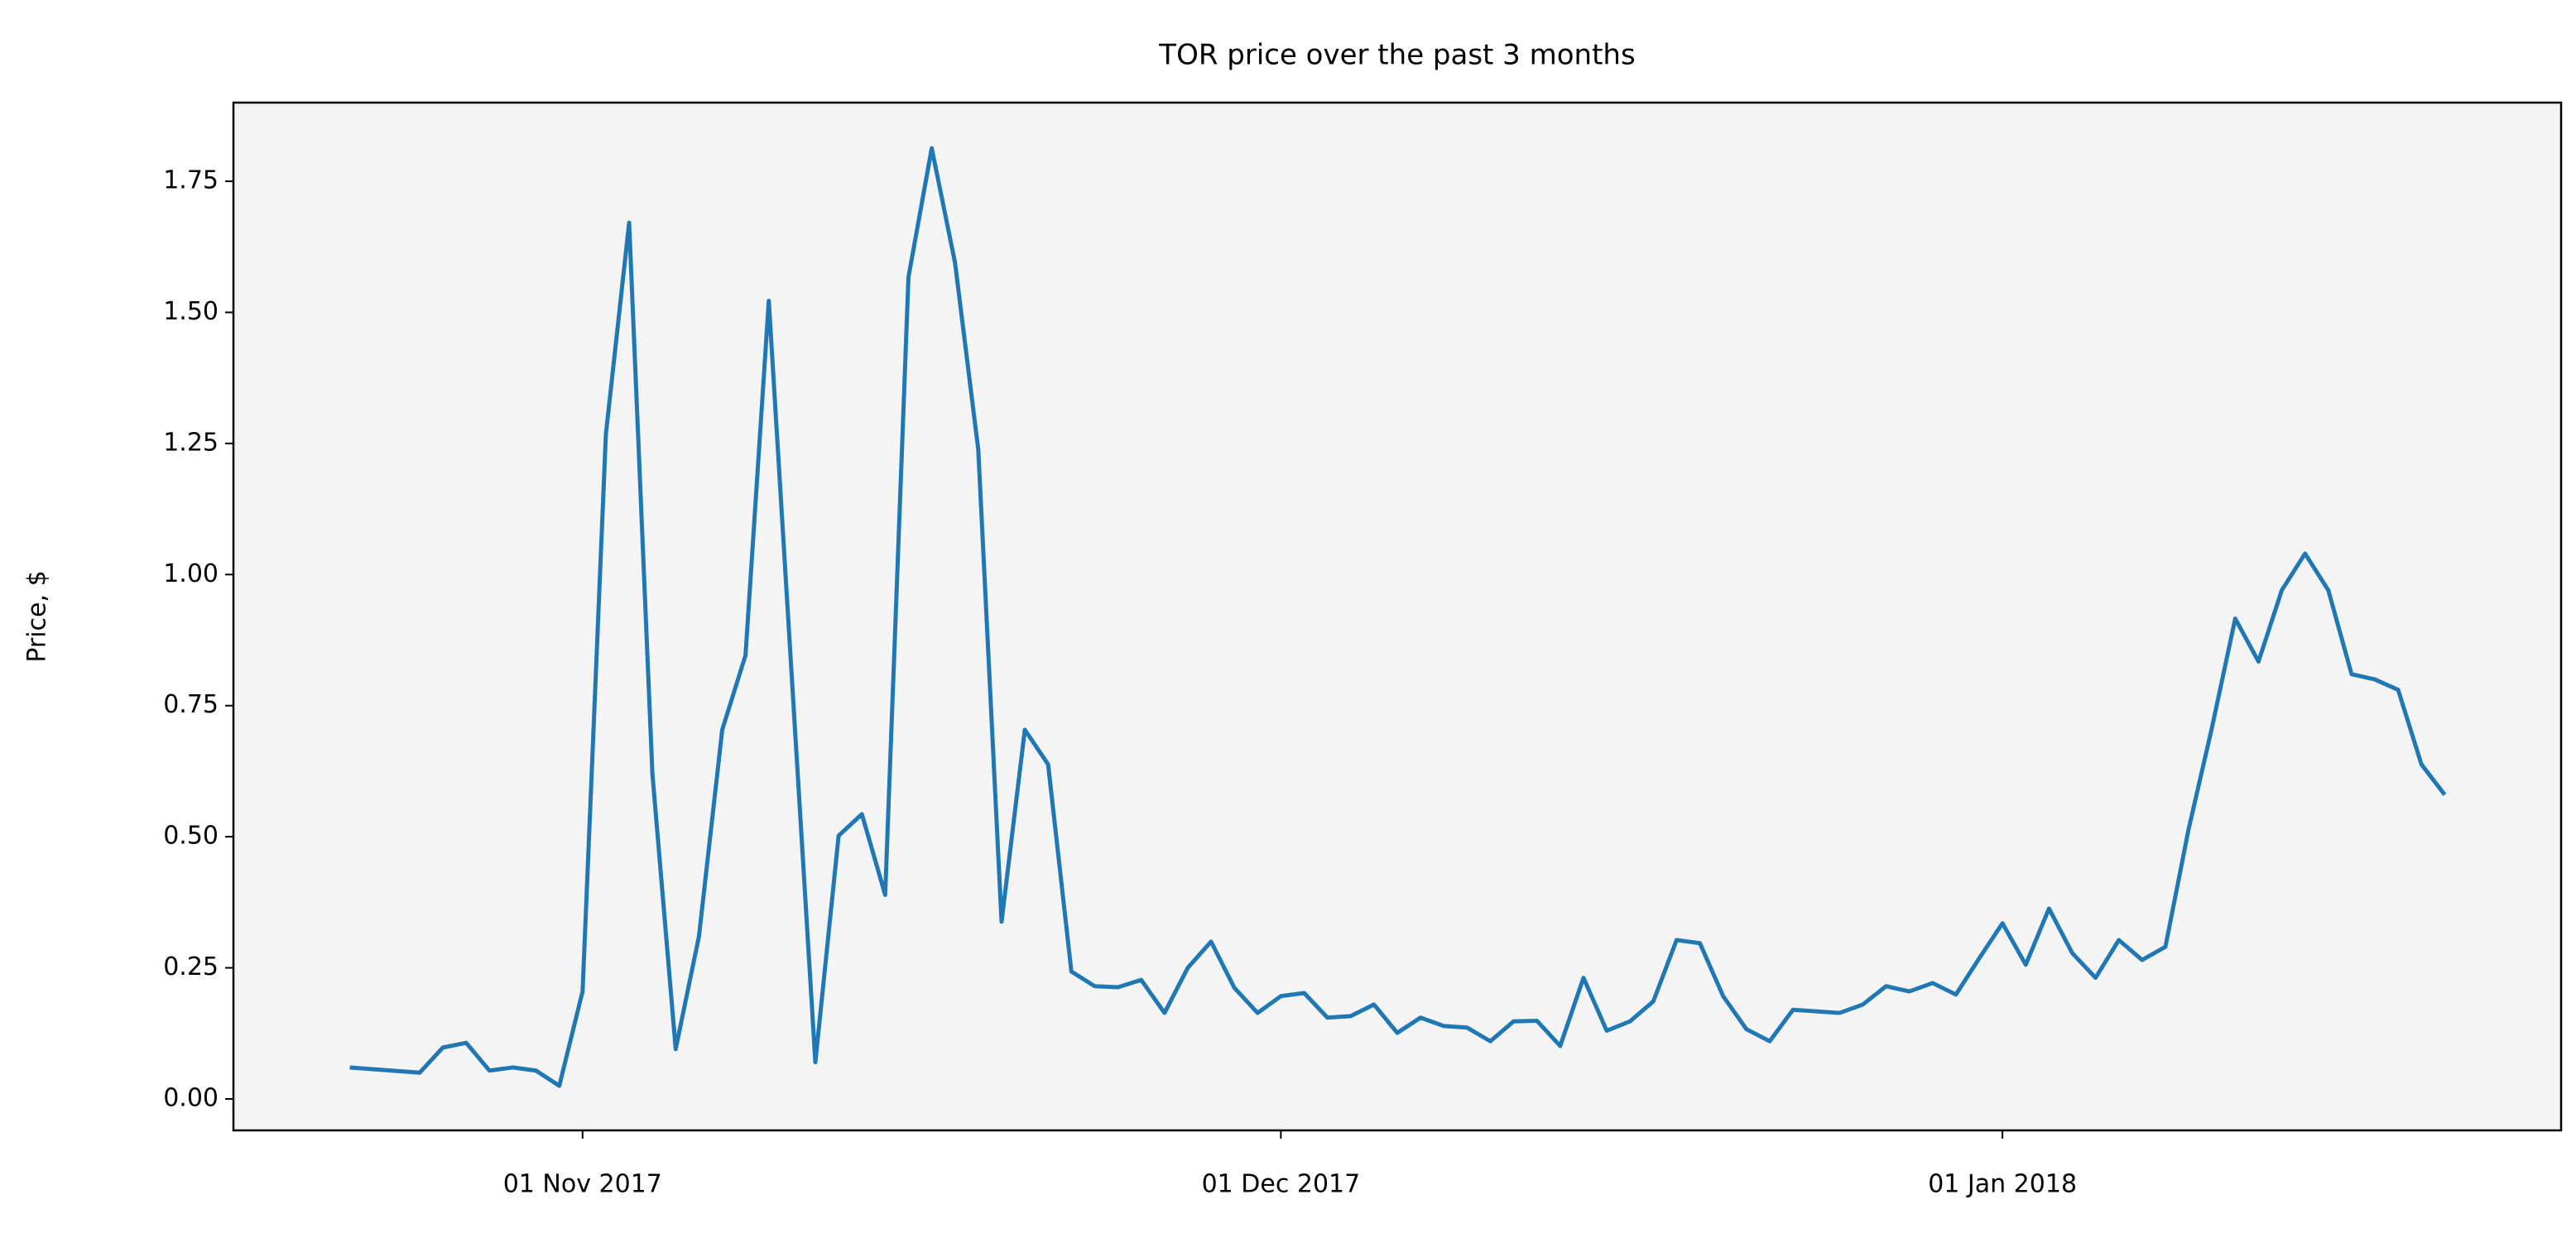 The height and width of the screenshot is (1233, 2576). Describe the element at coordinates (191, 704) in the screenshot. I see `y-tick-label: 0.75` at that location.